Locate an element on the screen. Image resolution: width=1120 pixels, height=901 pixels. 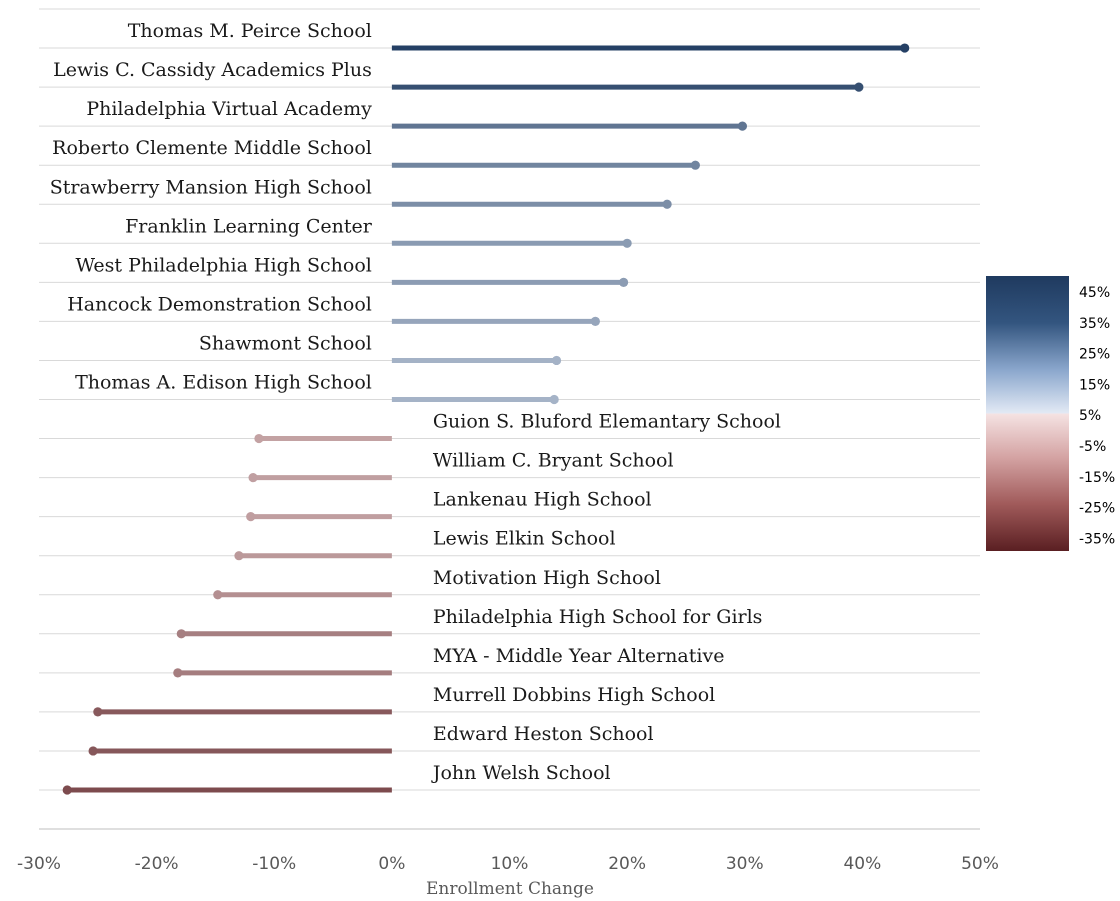
school-label: West Philadelphia High School is located at coordinates (223, 265).